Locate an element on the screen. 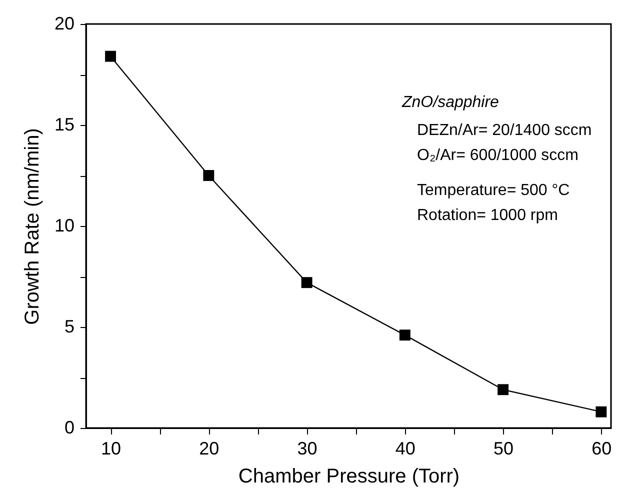 The height and width of the screenshot is (492, 617). annotation: DEZn/Ar= 20/1400 sccm is located at coordinates (504, 130).